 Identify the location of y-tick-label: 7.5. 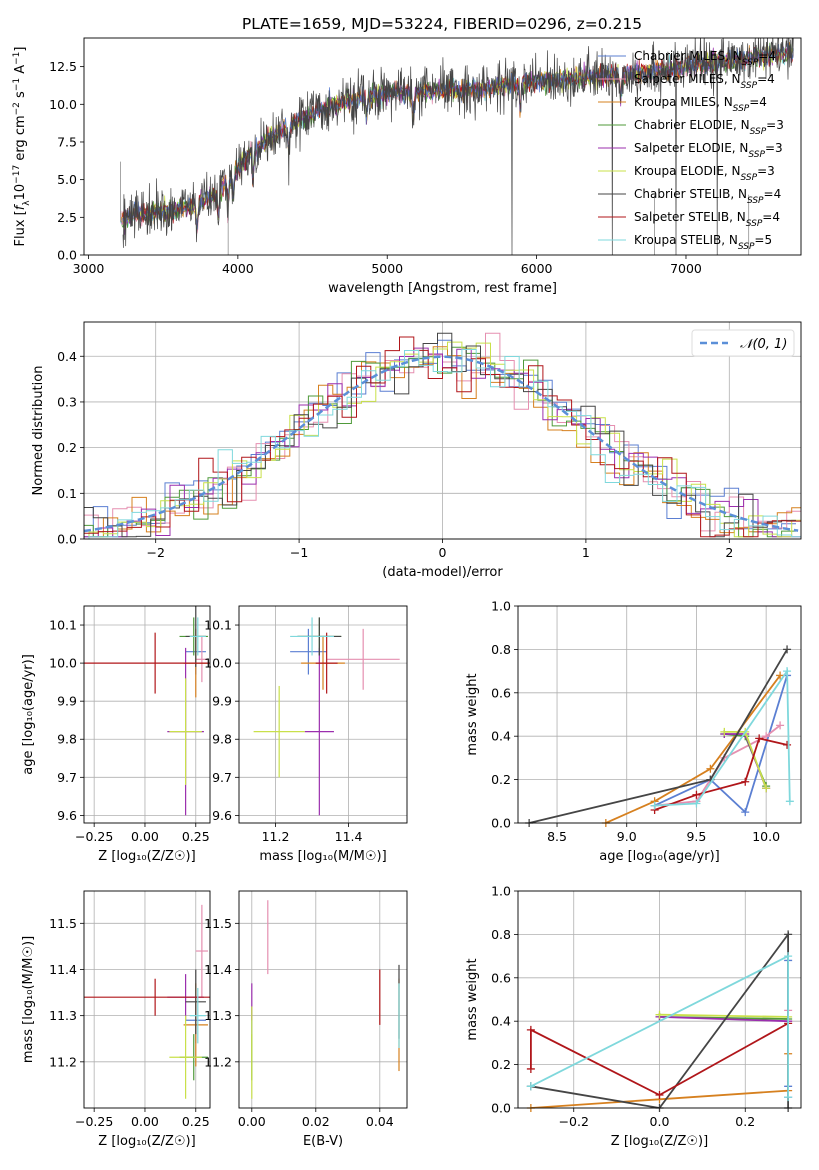
(67, 141).